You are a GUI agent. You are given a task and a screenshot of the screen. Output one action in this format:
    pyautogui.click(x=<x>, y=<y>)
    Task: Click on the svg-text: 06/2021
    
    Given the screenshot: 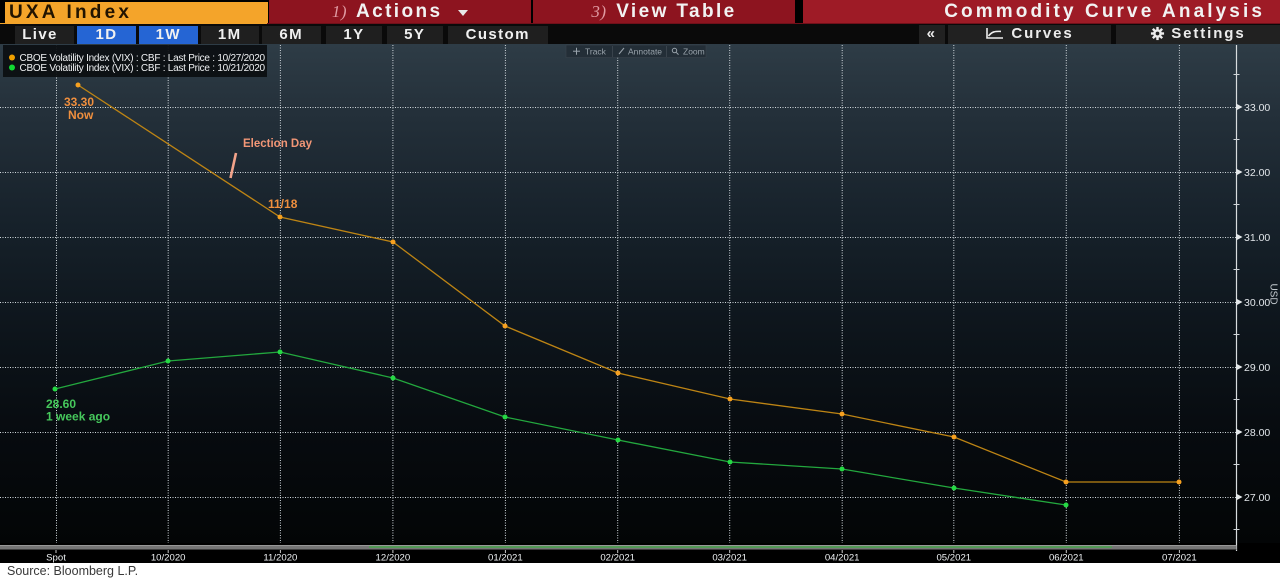 What is the action you would take?
    pyautogui.click(x=1066, y=558)
    